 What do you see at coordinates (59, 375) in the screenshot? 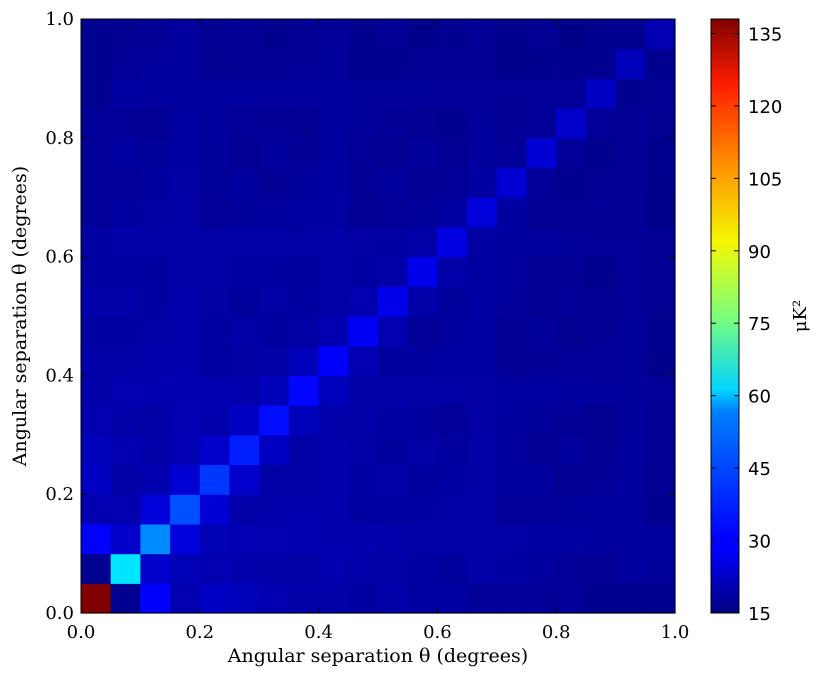
I see `y-tick-label: 0.4` at bounding box center [59, 375].